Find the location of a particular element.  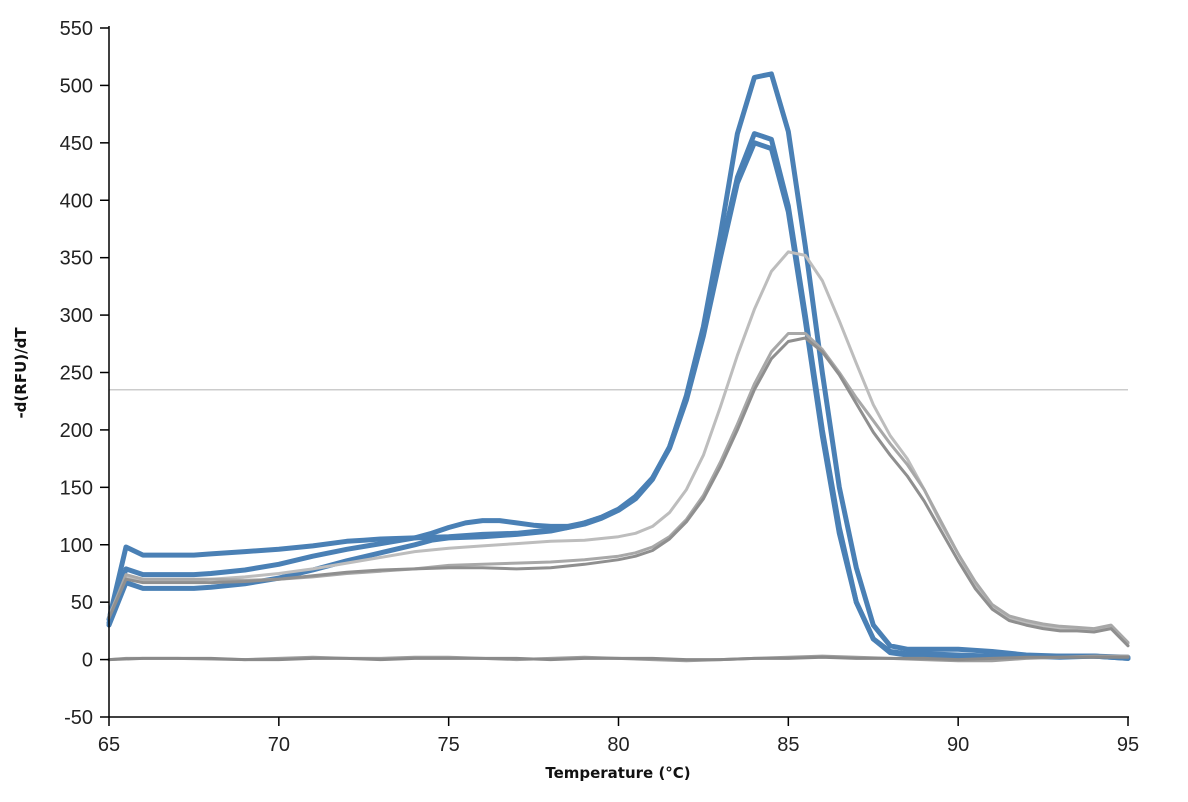

y-tick-label: 300 is located at coordinates (76, 316).